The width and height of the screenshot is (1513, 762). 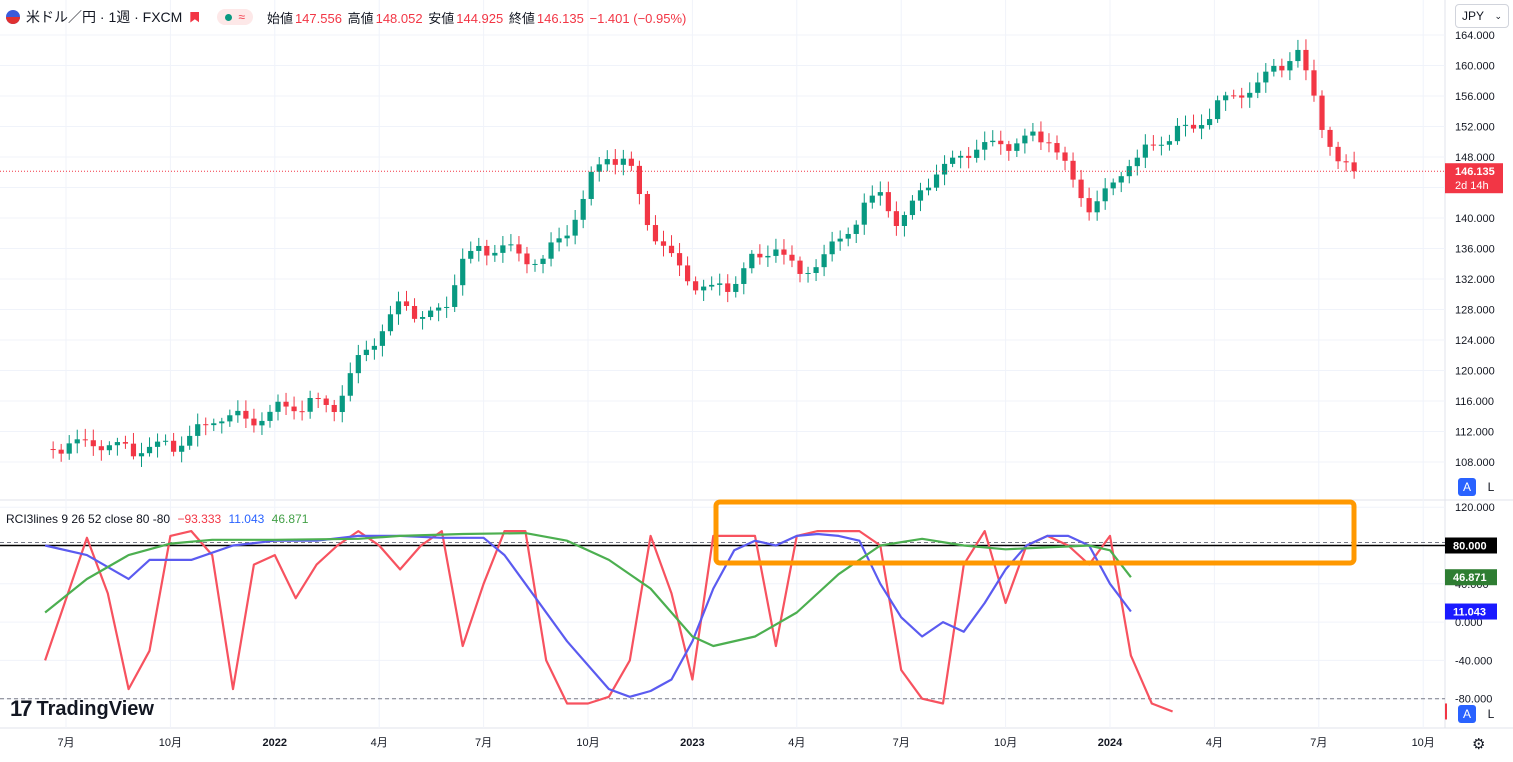 I want to click on time-tick-label: 2023, so click(x=692, y=743).